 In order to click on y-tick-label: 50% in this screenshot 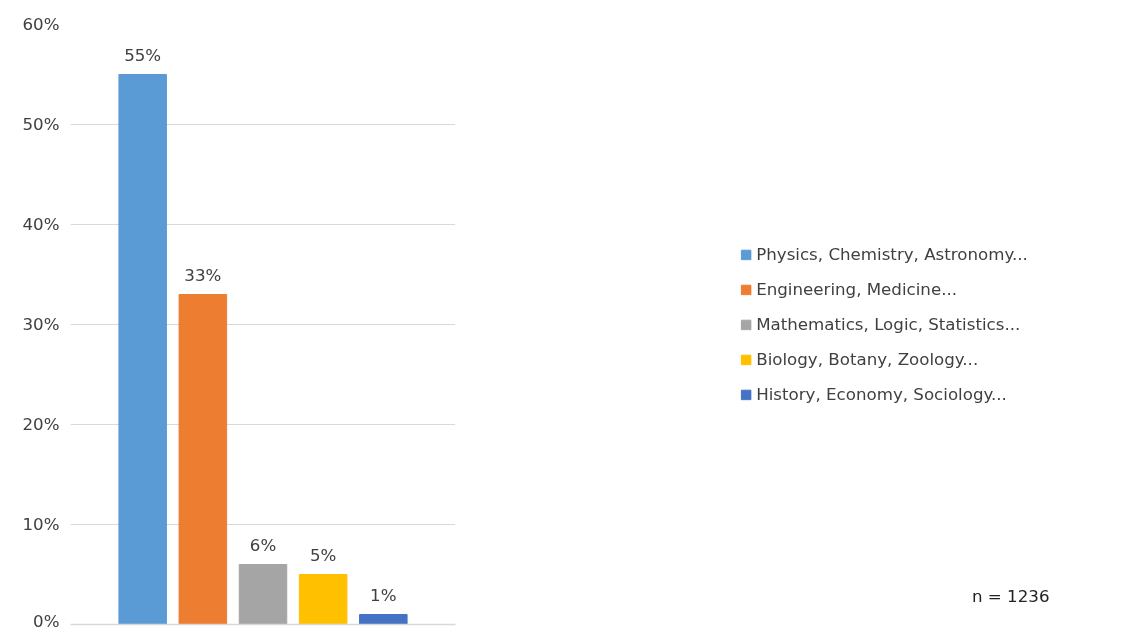, I will do `click(41, 124)`.